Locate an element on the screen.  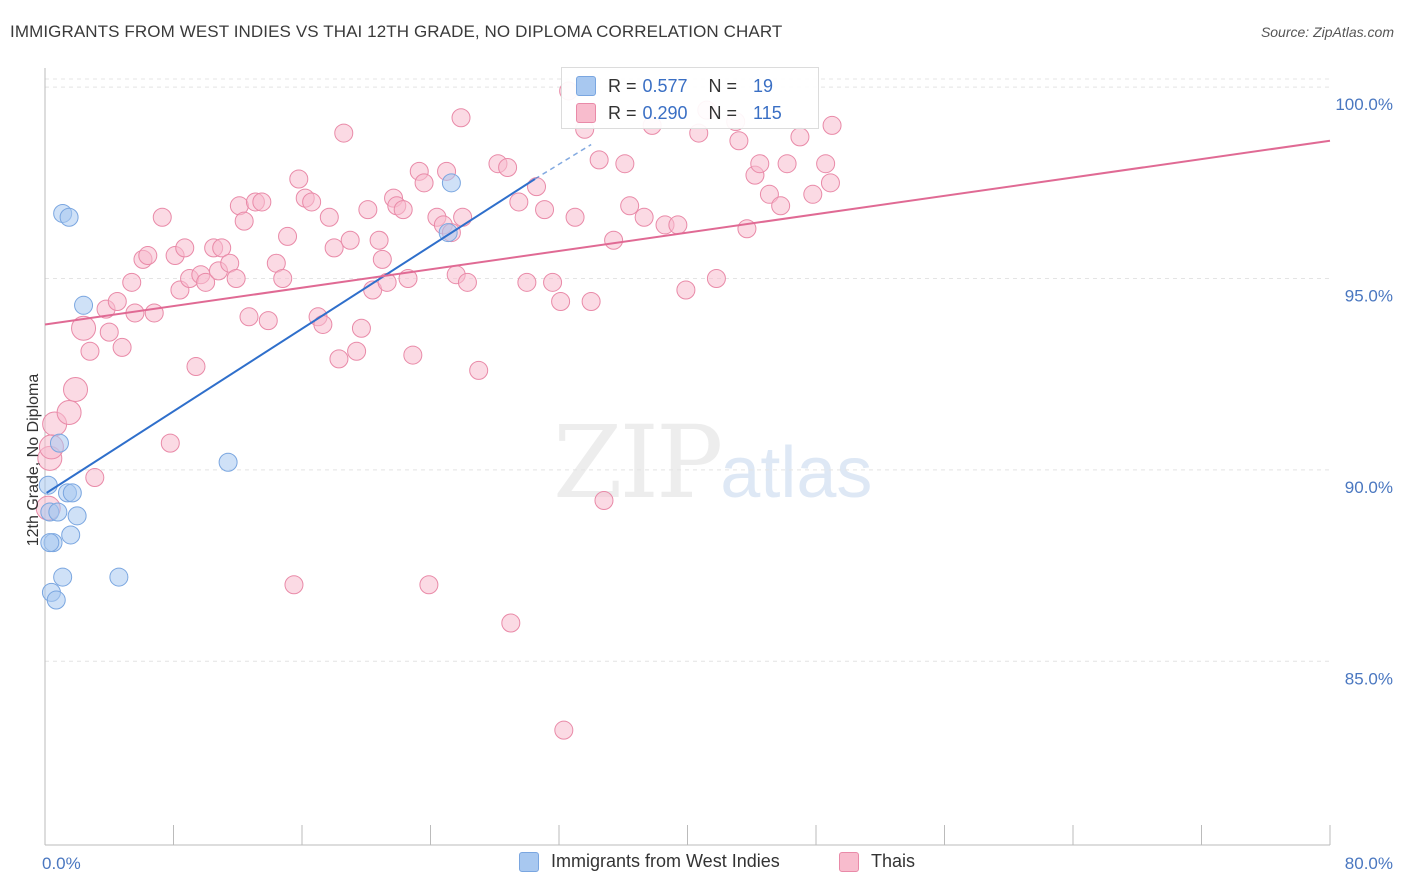
legend-label-thais: Thais is located at coordinates (893, 861).